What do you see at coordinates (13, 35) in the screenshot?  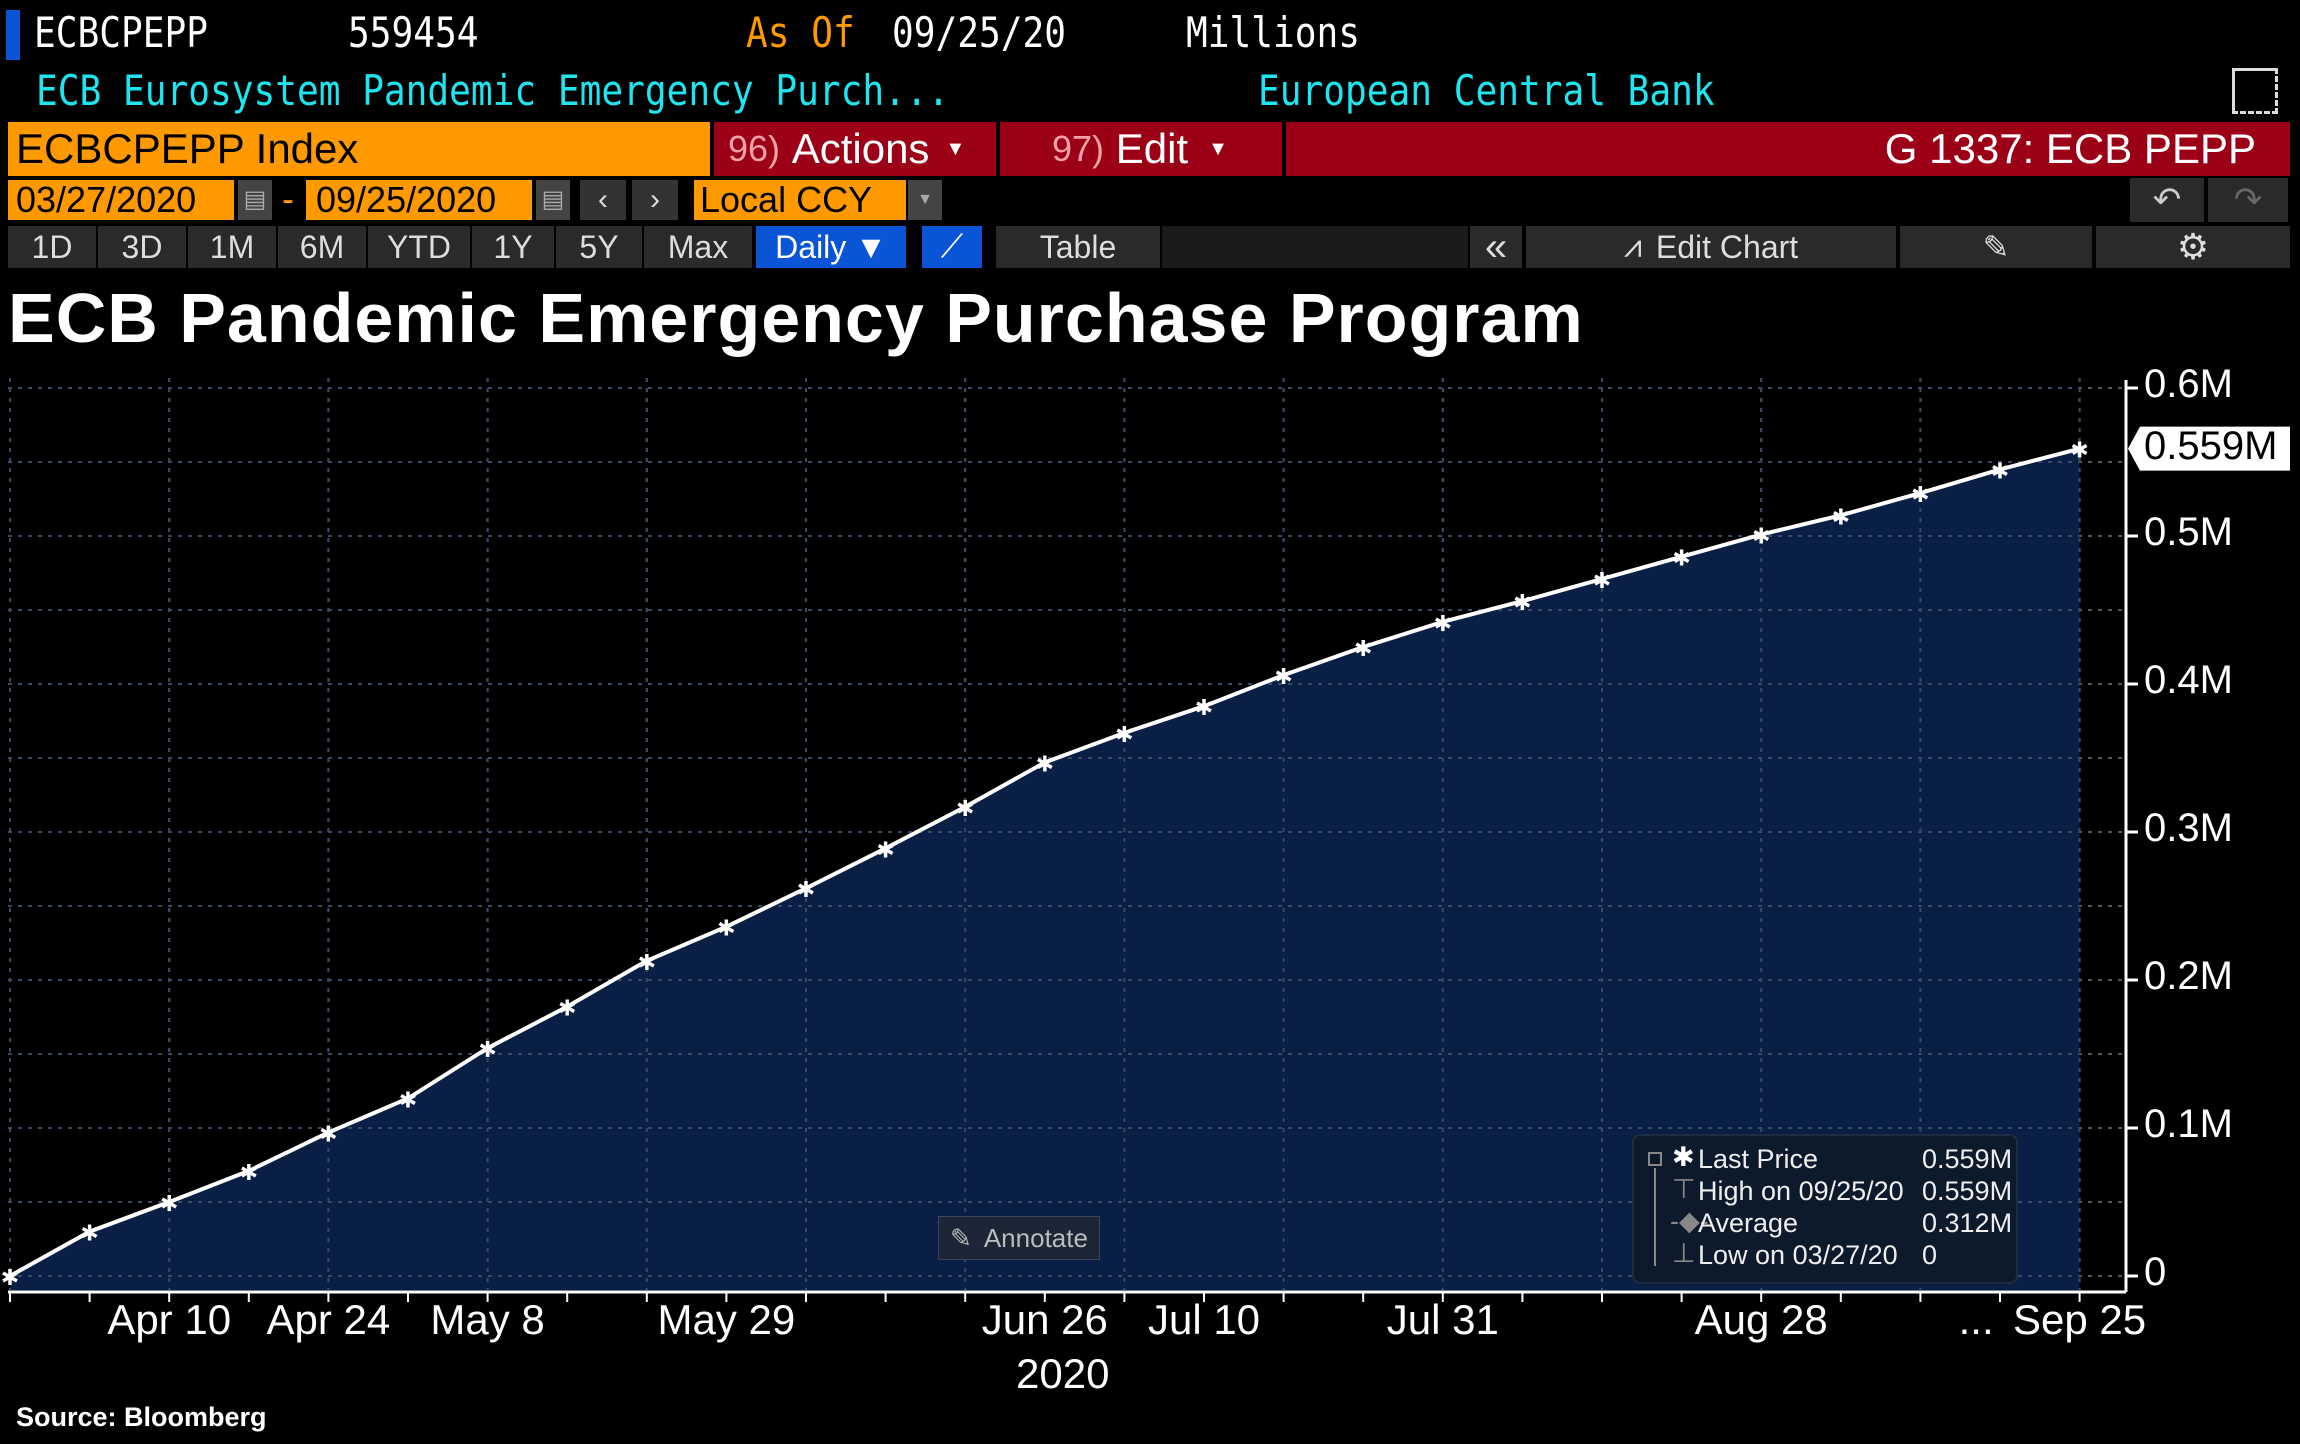 I see `ticker-marker` at bounding box center [13, 35].